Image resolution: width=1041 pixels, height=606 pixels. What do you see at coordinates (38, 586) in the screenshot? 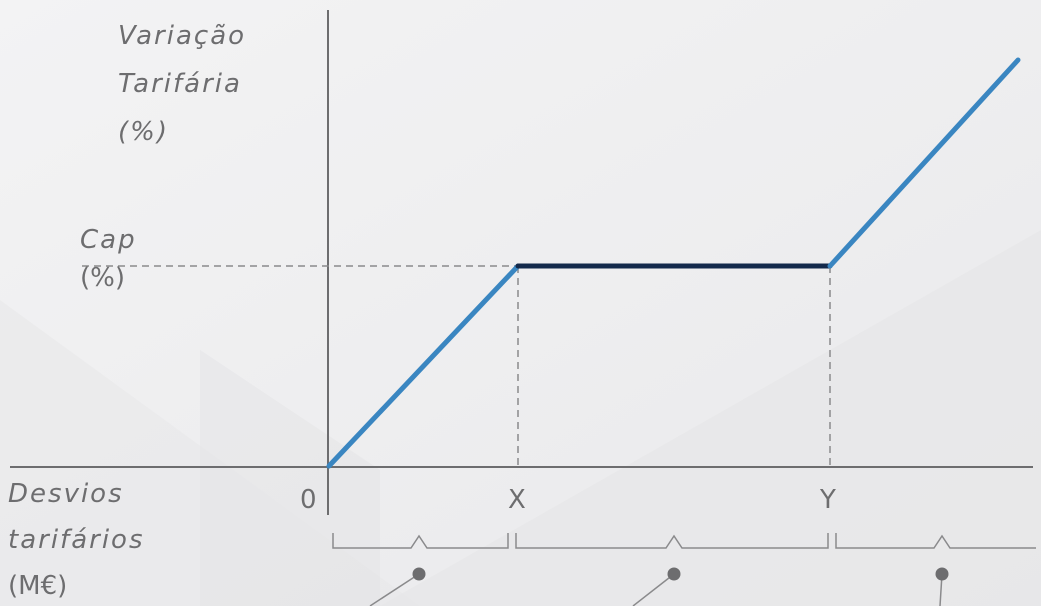
I see `x-axis-label-line-3: (M€)` at bounding box center [38, 586].